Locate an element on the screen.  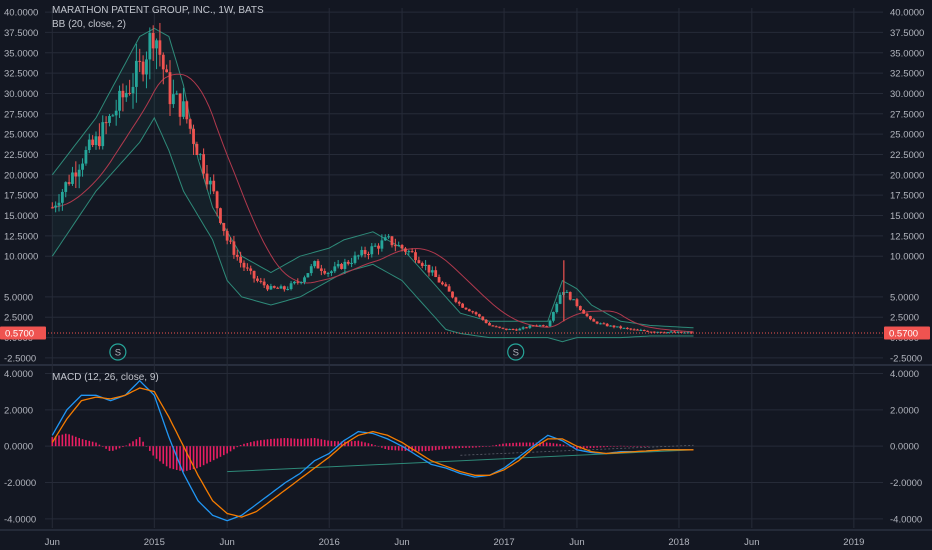
price-axis-label-left: 2.5000 is located at coordinates (18, 318).